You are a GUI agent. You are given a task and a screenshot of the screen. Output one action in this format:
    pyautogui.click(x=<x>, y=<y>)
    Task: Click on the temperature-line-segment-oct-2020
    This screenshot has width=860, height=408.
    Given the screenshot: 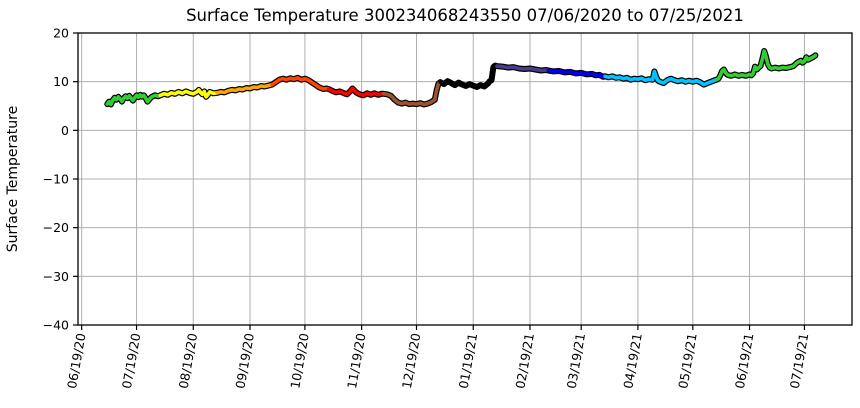 What is the action you would take?
    pyautogui.click(x=300, y=83)
    